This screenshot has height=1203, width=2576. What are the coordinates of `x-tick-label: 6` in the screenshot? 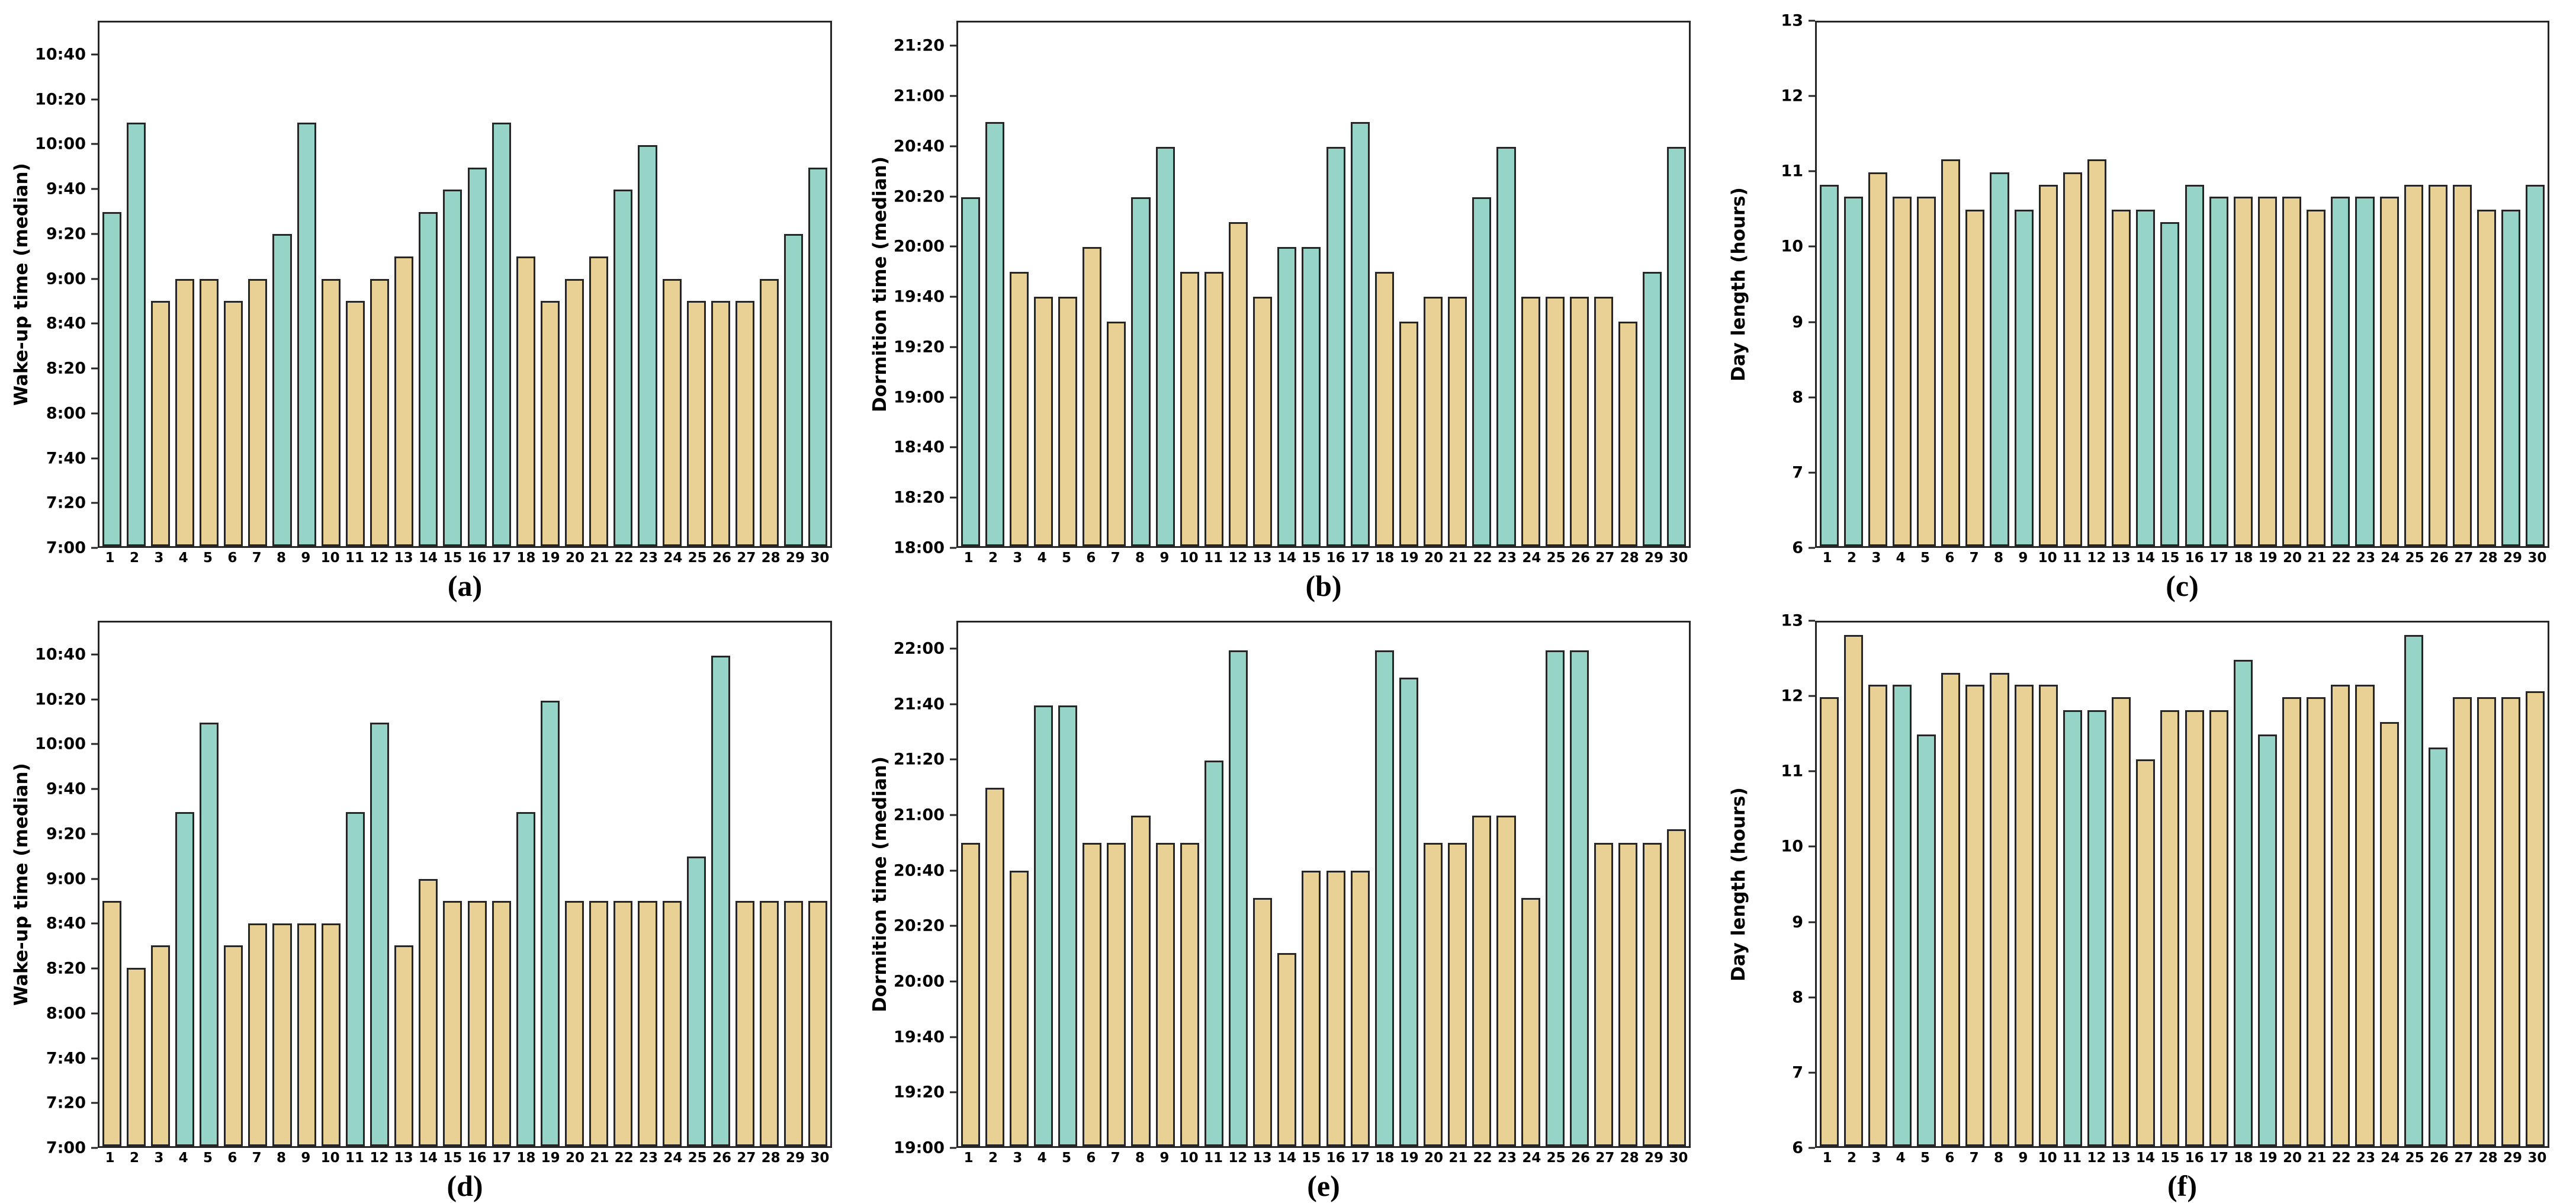 It's located at (1091, 558).